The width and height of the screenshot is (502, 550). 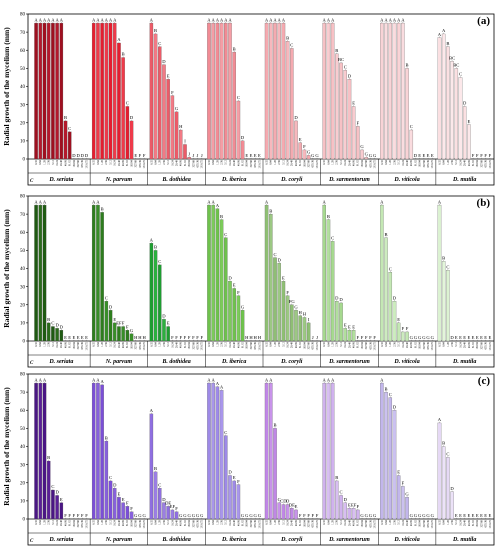 What do you see at coordinates (464, 540) in the screenshot?
I see `species-label: D. mutila` at bounding box center [464, 540].